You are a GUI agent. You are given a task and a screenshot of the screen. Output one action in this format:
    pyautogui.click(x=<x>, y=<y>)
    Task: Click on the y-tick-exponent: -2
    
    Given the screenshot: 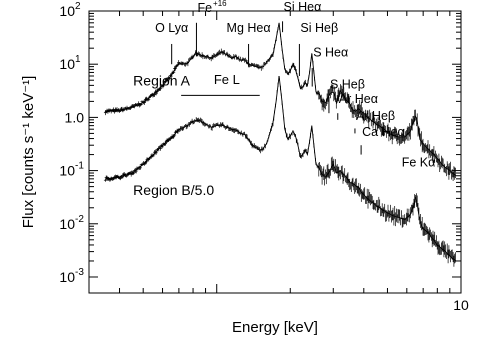 What is the action you would take?
    pyautogui.click(x=79, y=219)
    